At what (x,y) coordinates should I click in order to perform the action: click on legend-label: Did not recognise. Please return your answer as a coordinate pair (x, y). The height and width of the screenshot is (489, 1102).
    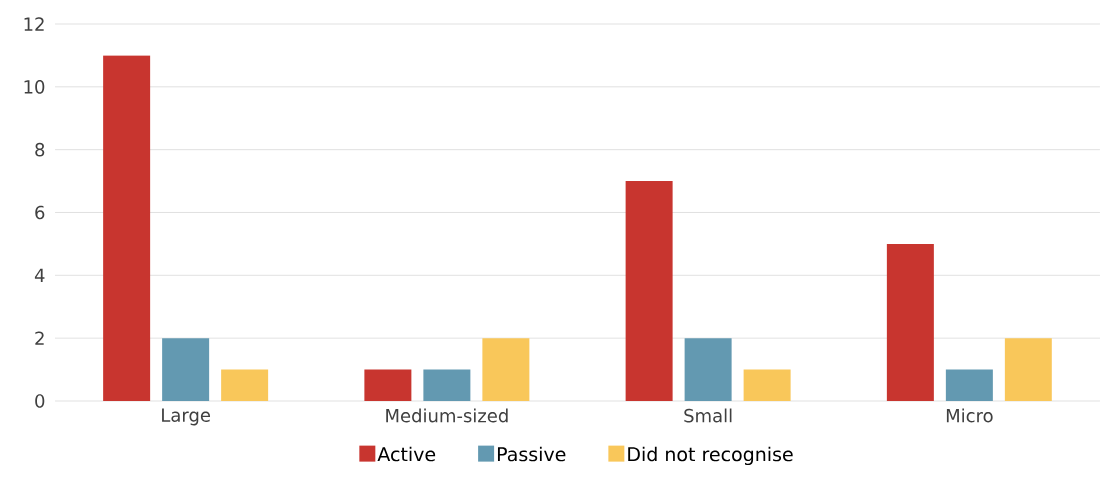
    Looking at the image, I should click on (710, 456).